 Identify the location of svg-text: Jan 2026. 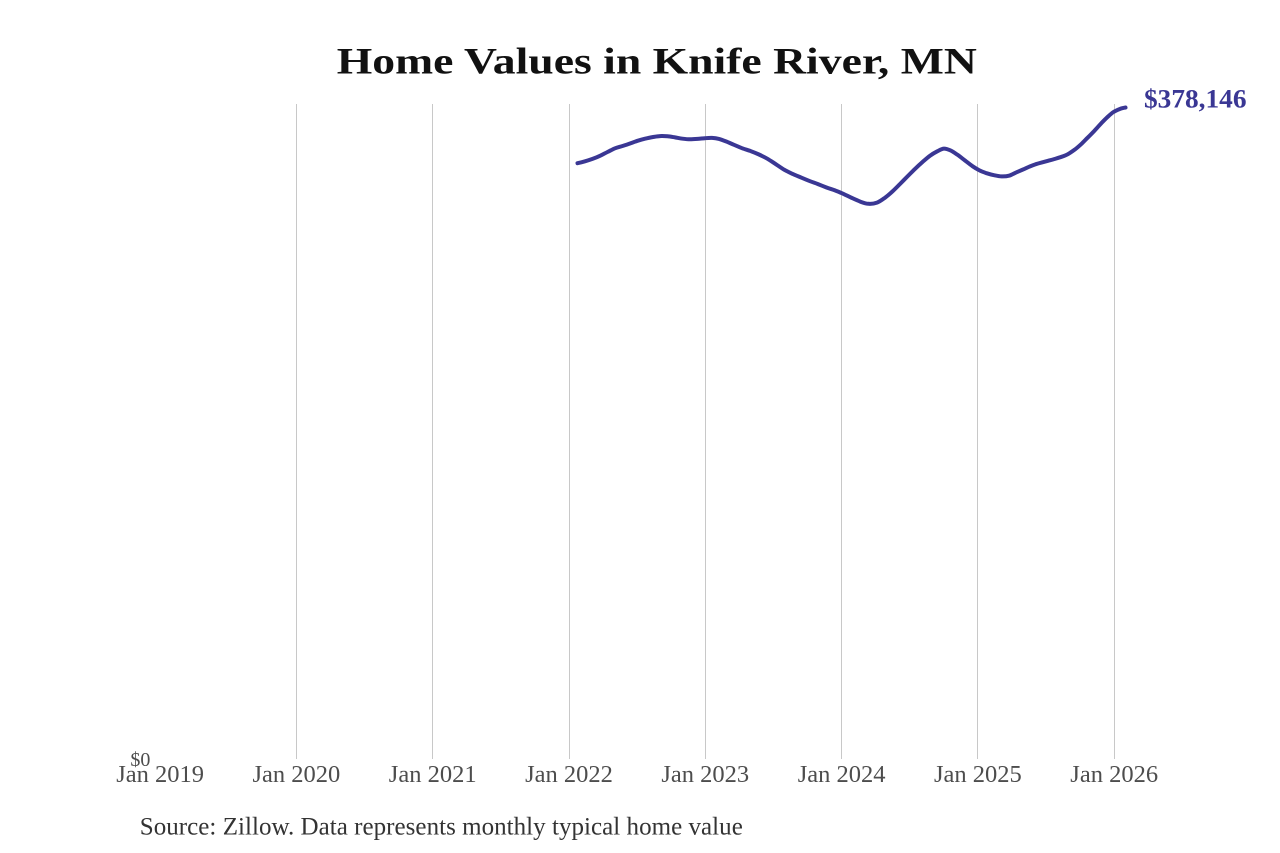
(1114, 774).